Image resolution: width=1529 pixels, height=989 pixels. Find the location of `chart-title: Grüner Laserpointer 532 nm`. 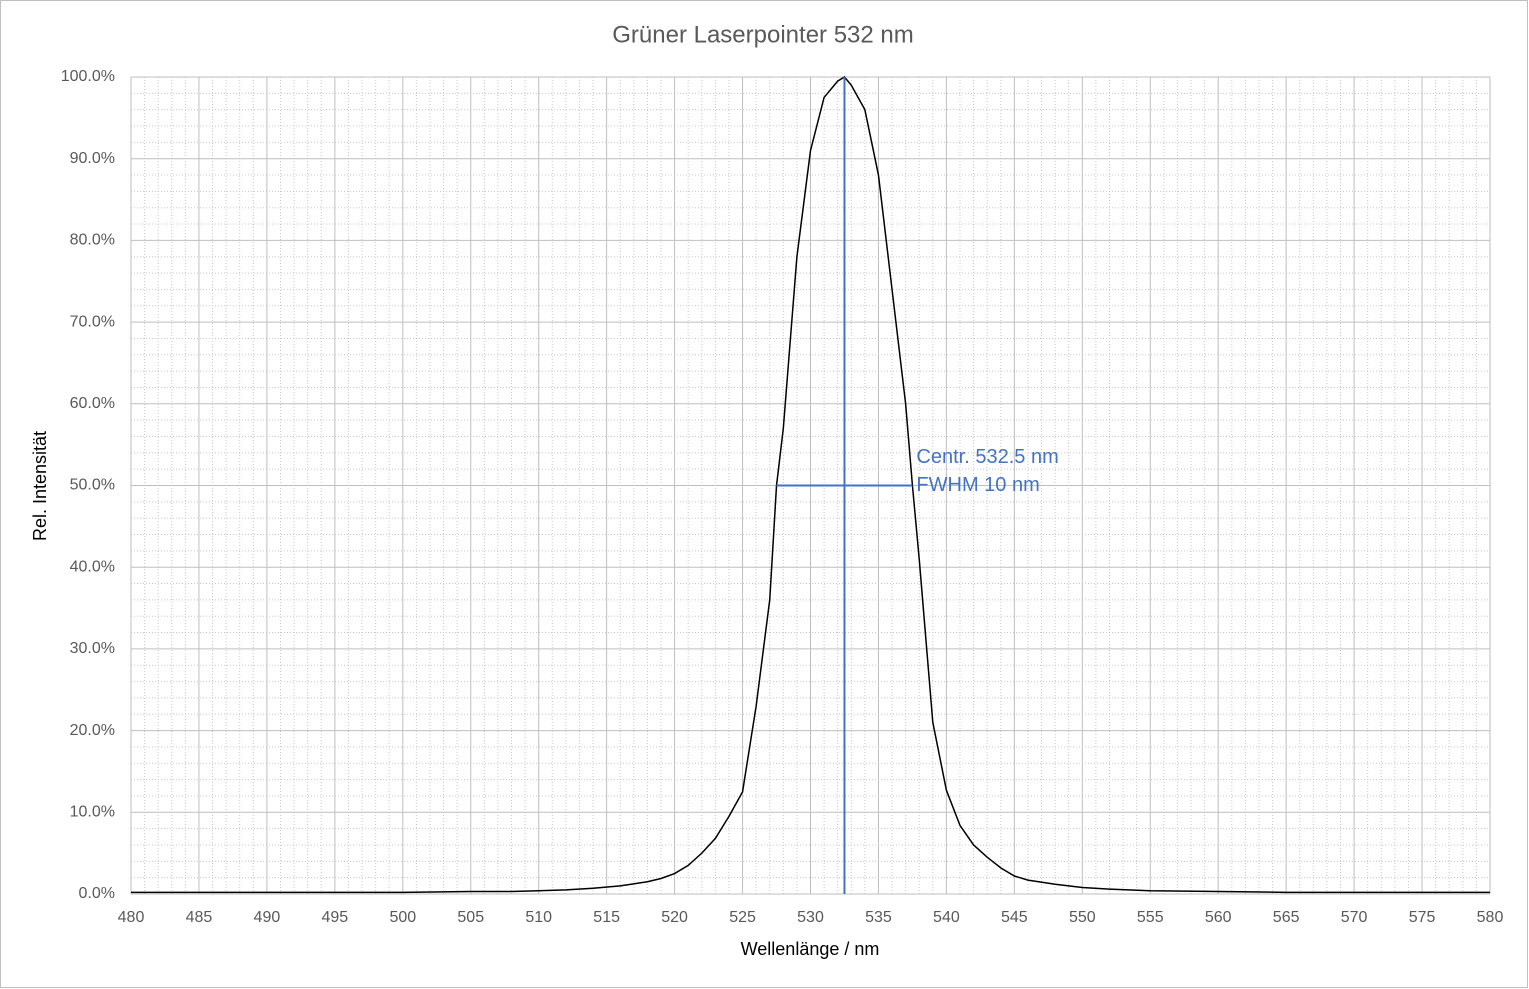

chart-title: Grüner Laserpointer 532 nm is located at coordinates (763, 34).